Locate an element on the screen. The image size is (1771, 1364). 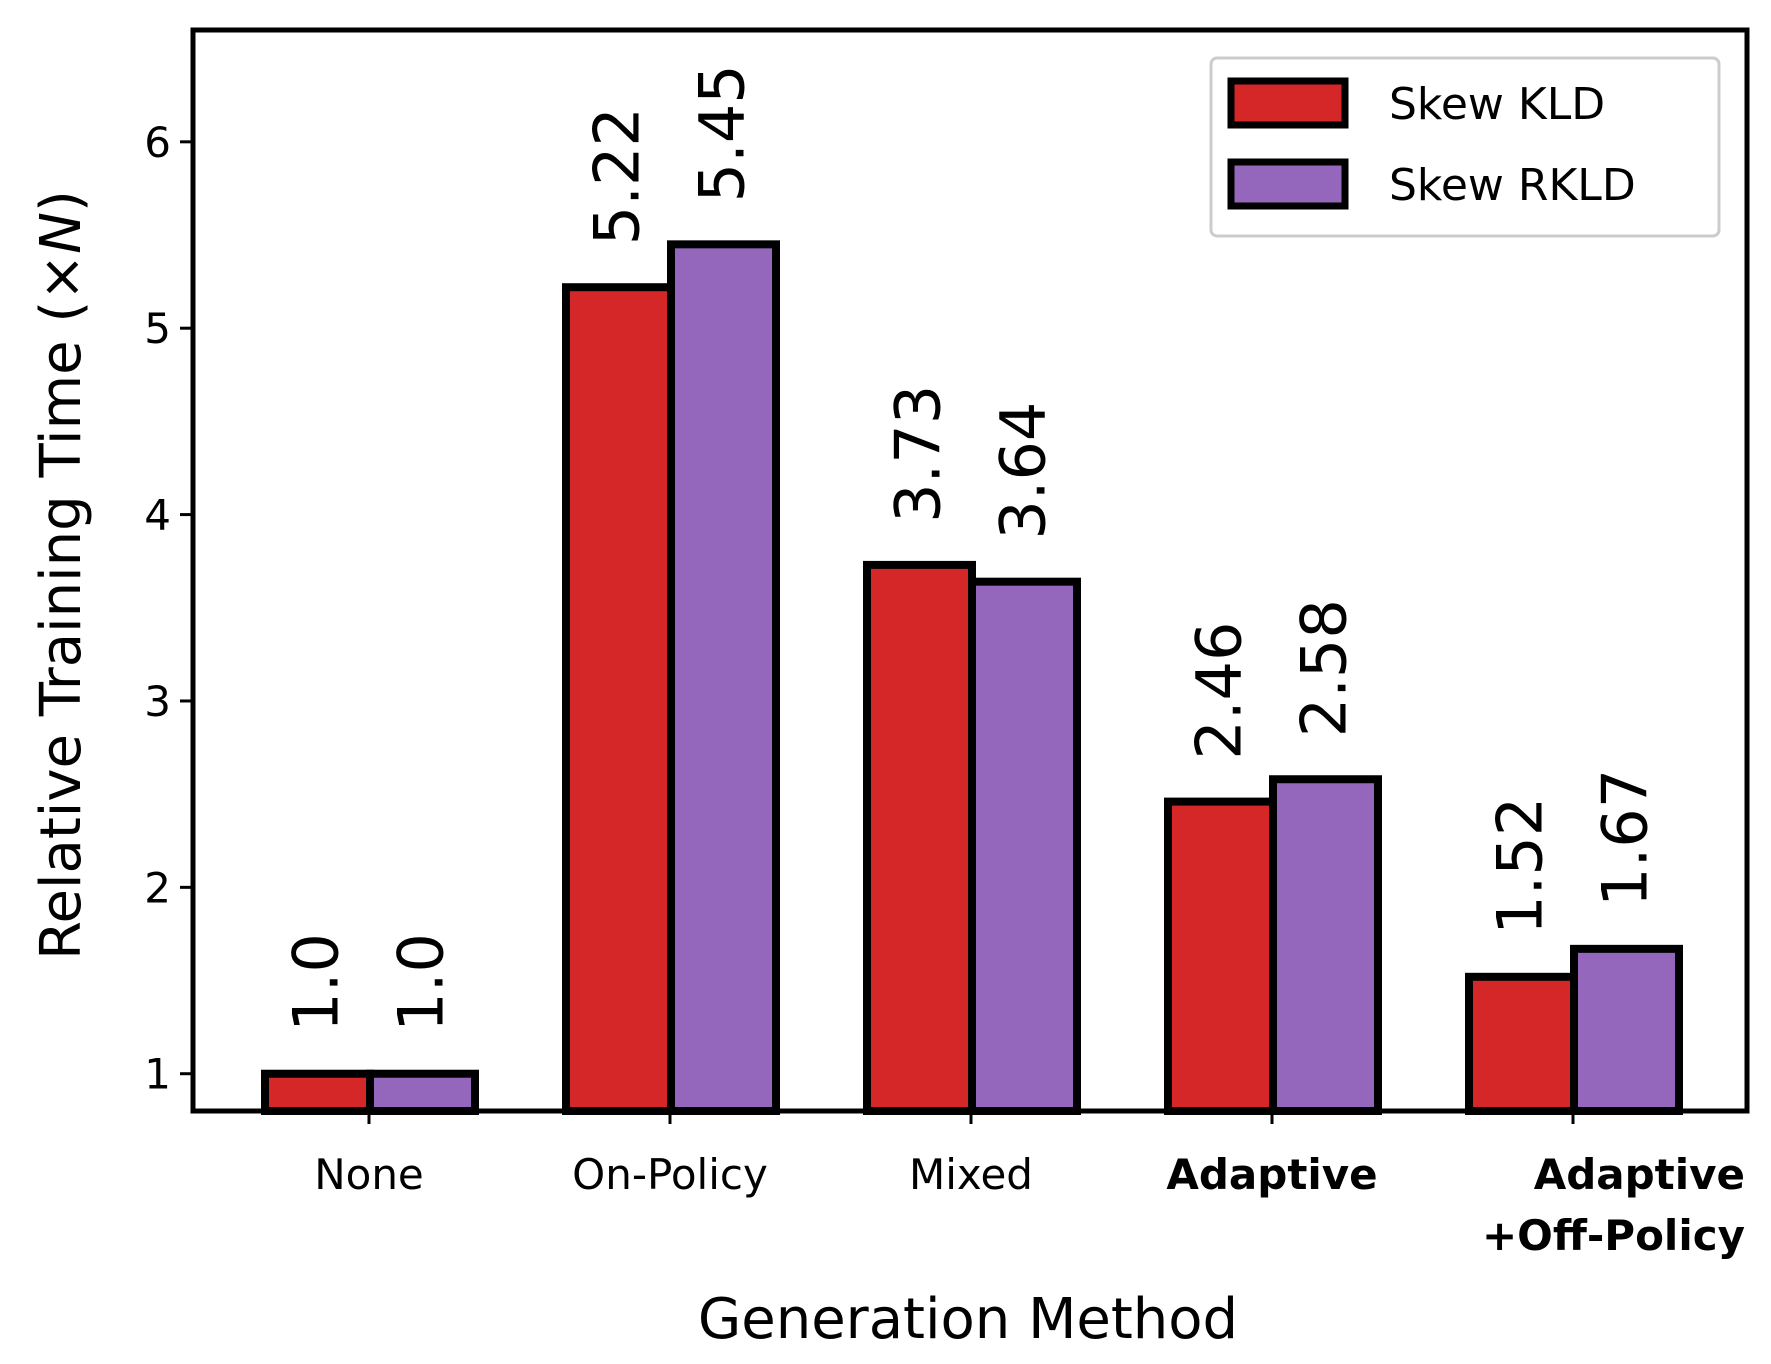
y-tick-label: 5 is located at coordinates (157, 328).